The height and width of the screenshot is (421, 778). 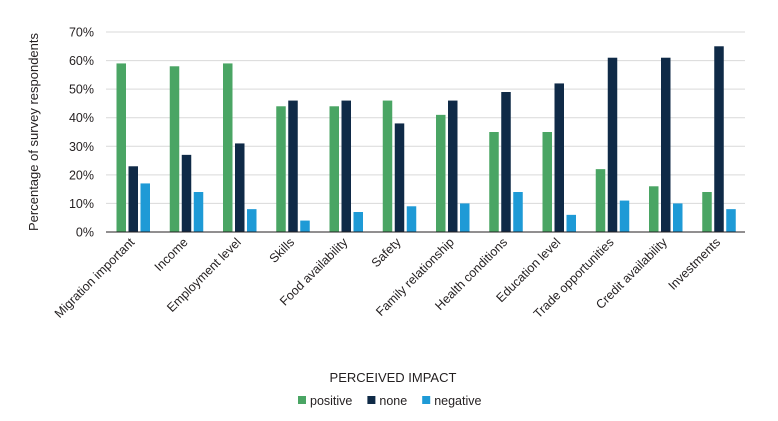 I want to click on legend-item-negative: negative, so click(x=452, y=401).